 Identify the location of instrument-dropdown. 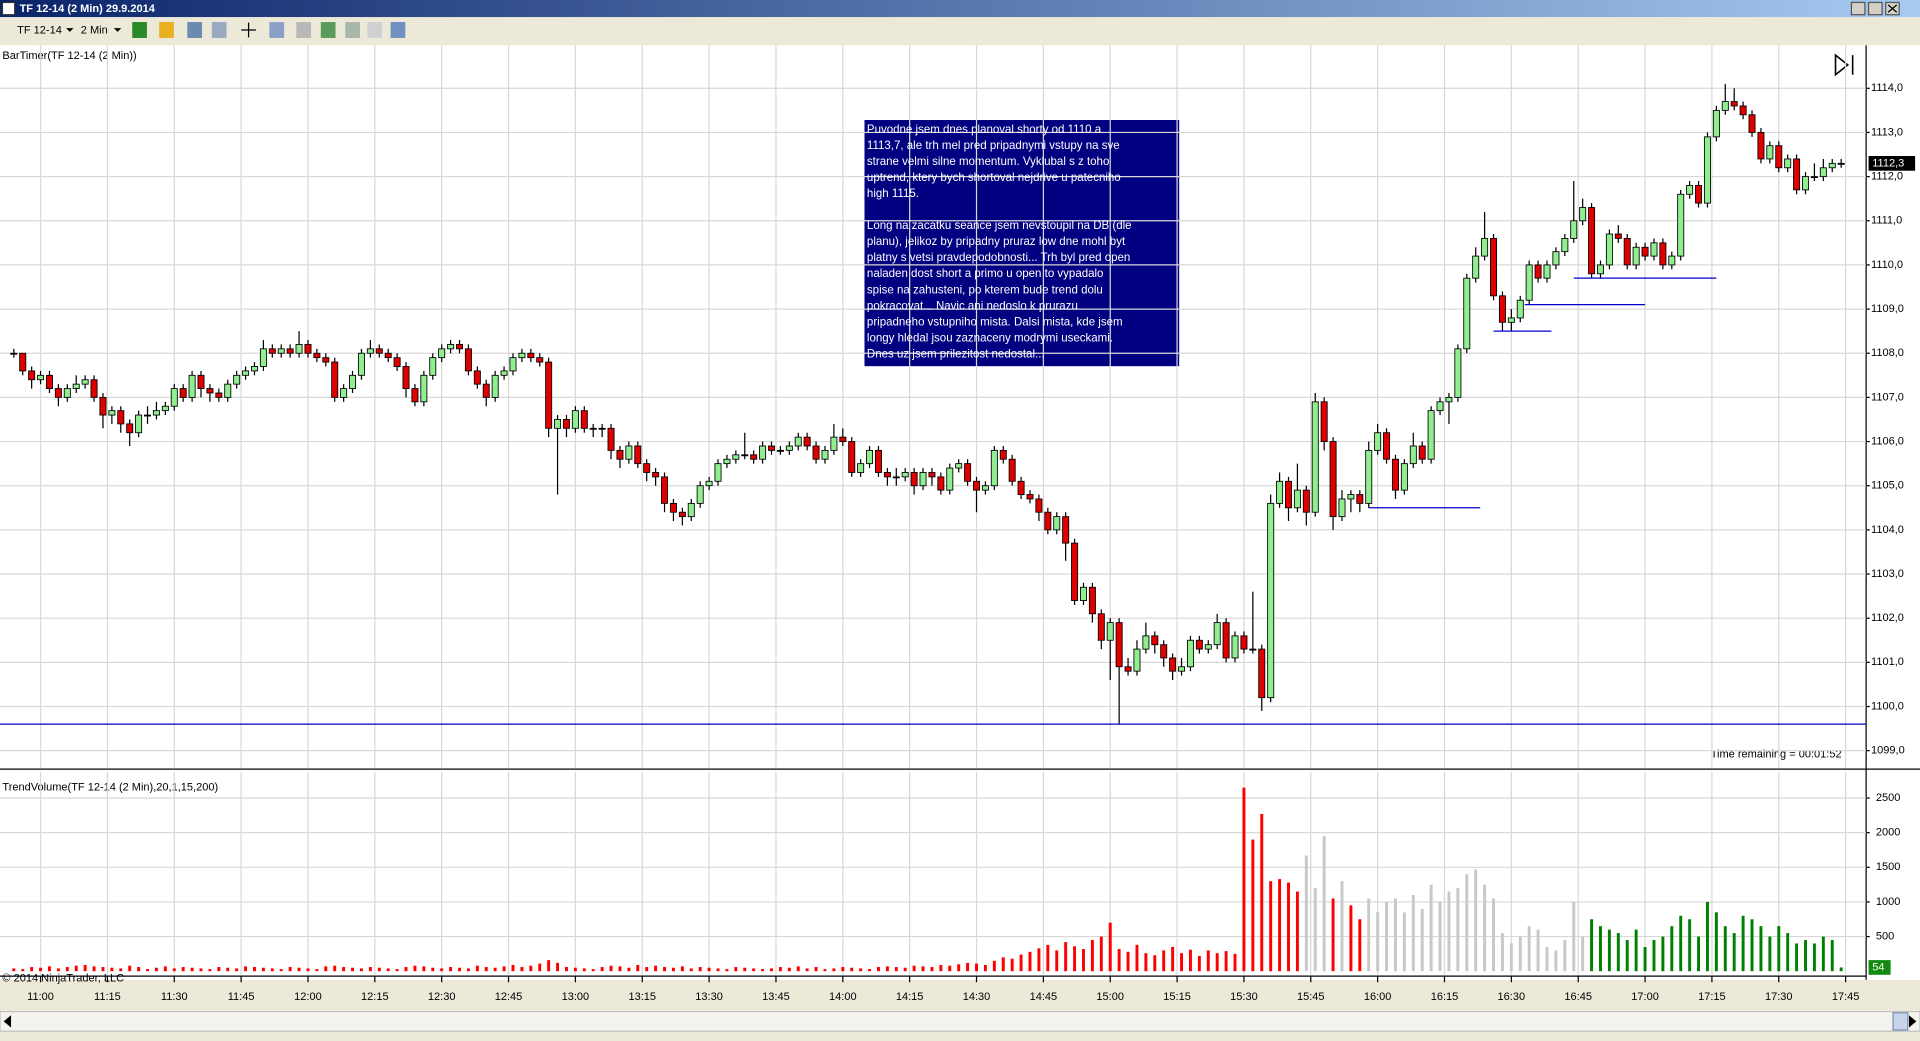
(41, 30).